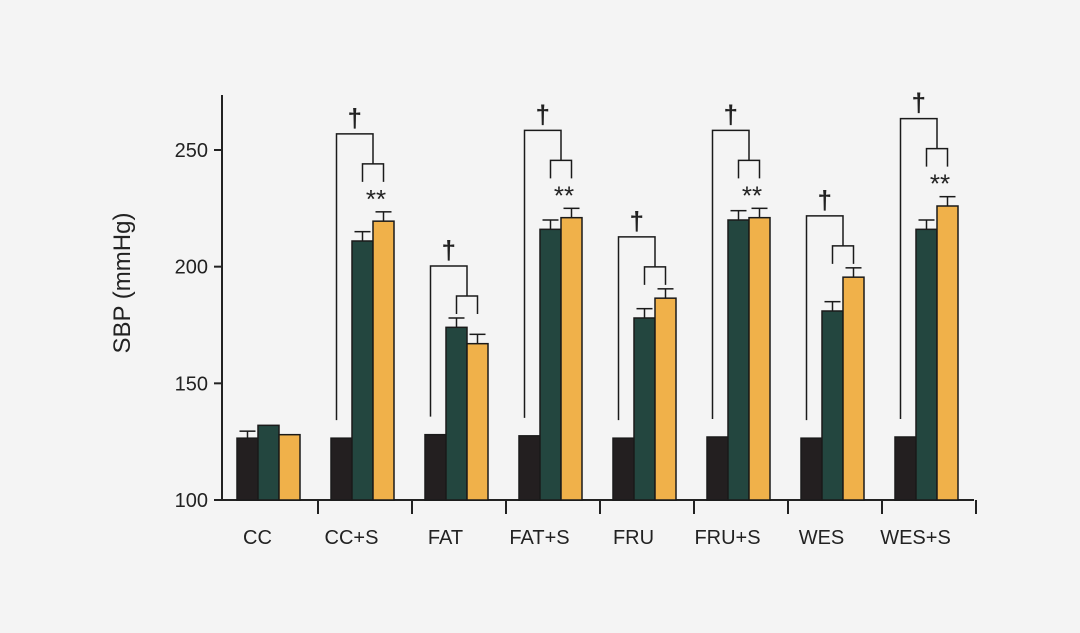 This screenshot has width=1080, height=633. I want to click on x-tick-label: FAT, so click(445, 538).